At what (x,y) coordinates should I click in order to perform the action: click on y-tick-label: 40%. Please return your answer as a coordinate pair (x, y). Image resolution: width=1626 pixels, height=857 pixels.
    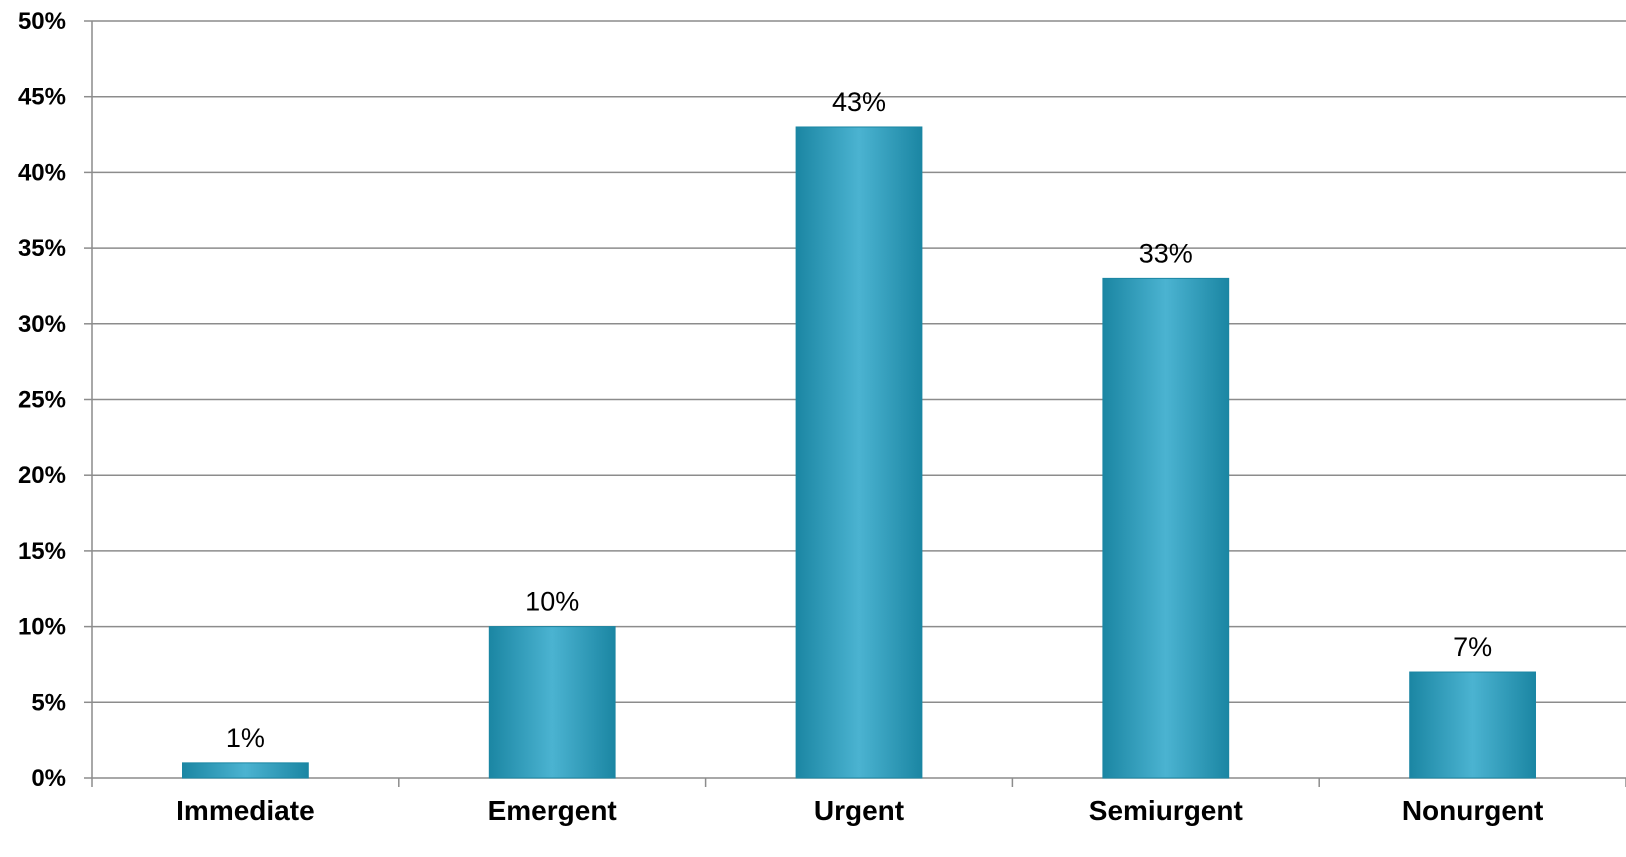
    Looking at the image, I should click on (42, 172).